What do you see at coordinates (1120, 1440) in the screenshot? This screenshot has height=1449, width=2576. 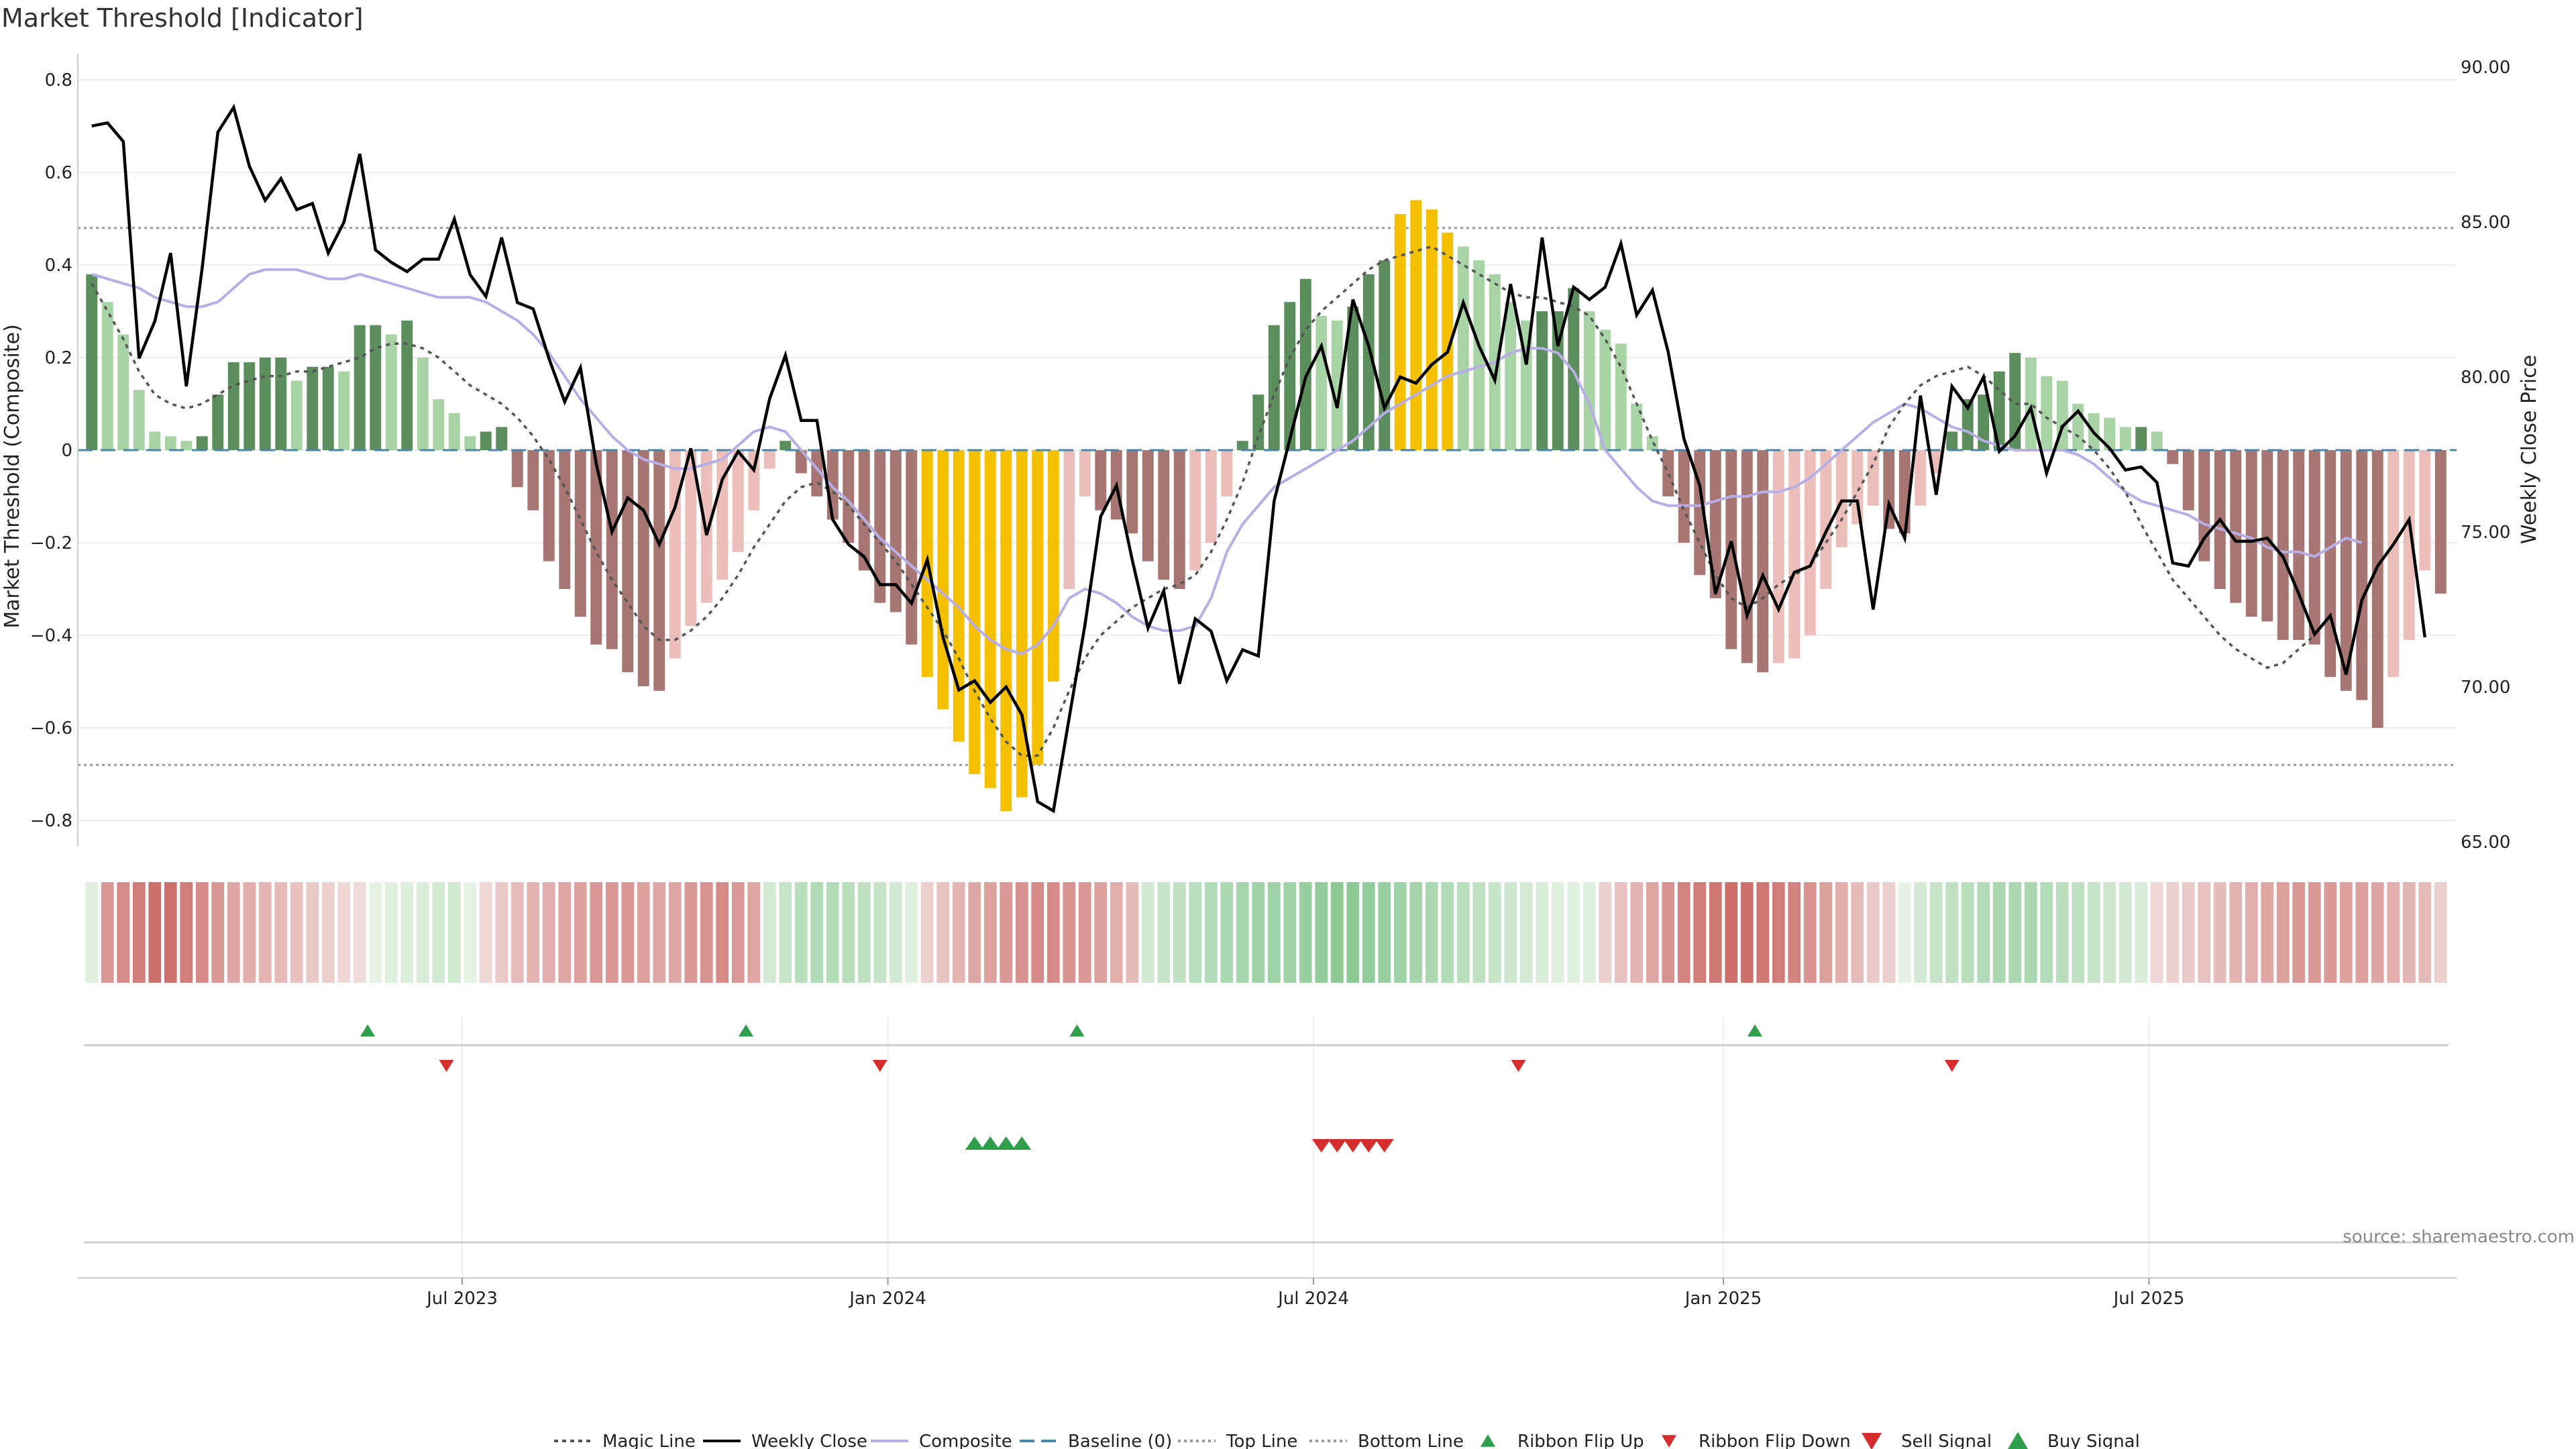 I see `legend-label: Baseline (0)` at bounding box center [1120, 1440].